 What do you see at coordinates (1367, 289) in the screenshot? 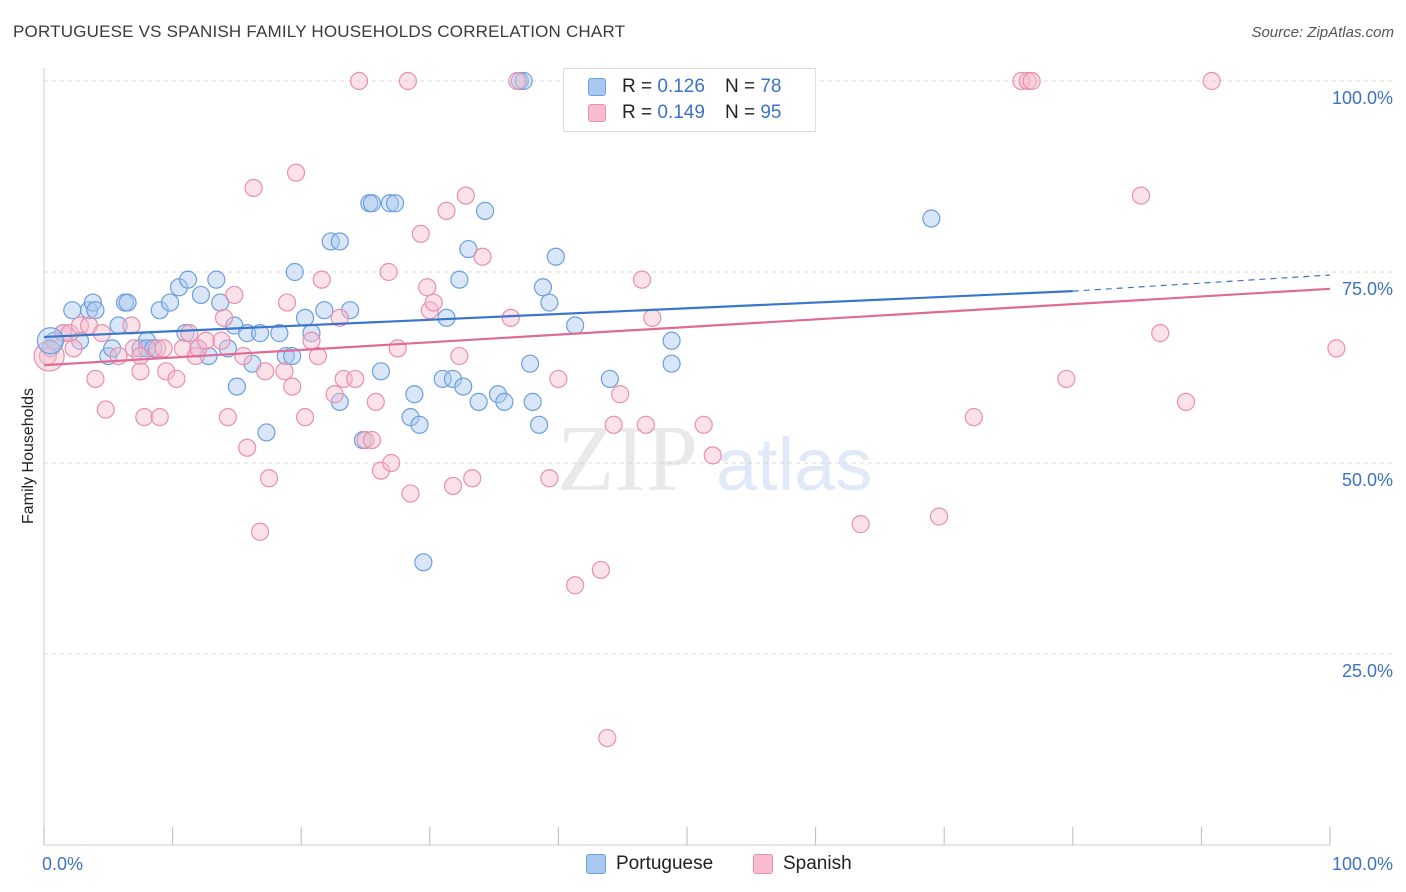
I see `y-tick-label: 75.0%` at bounding box center [1367, 289].